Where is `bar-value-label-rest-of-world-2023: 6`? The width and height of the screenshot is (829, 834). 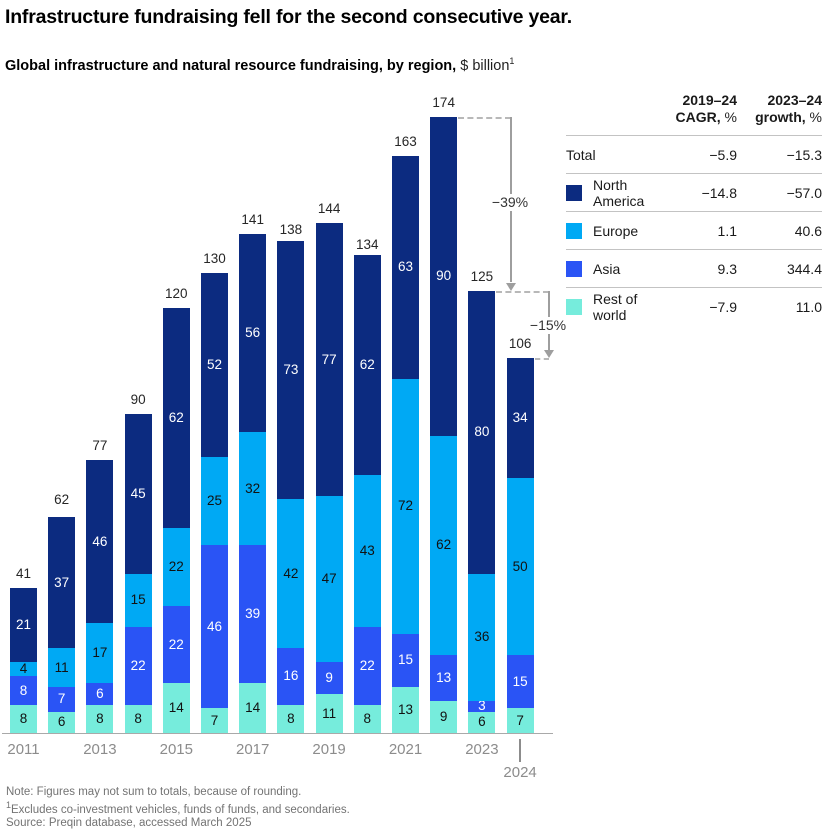 bar-value-label-rest-of-world-2023: 6 is located at coordinates (482, 722).